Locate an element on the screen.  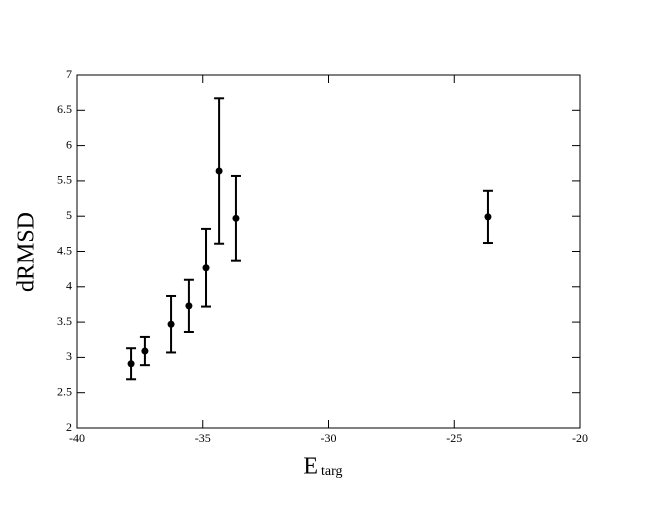
y-tick-label: 4.5 is located at coordinates (64, 250).